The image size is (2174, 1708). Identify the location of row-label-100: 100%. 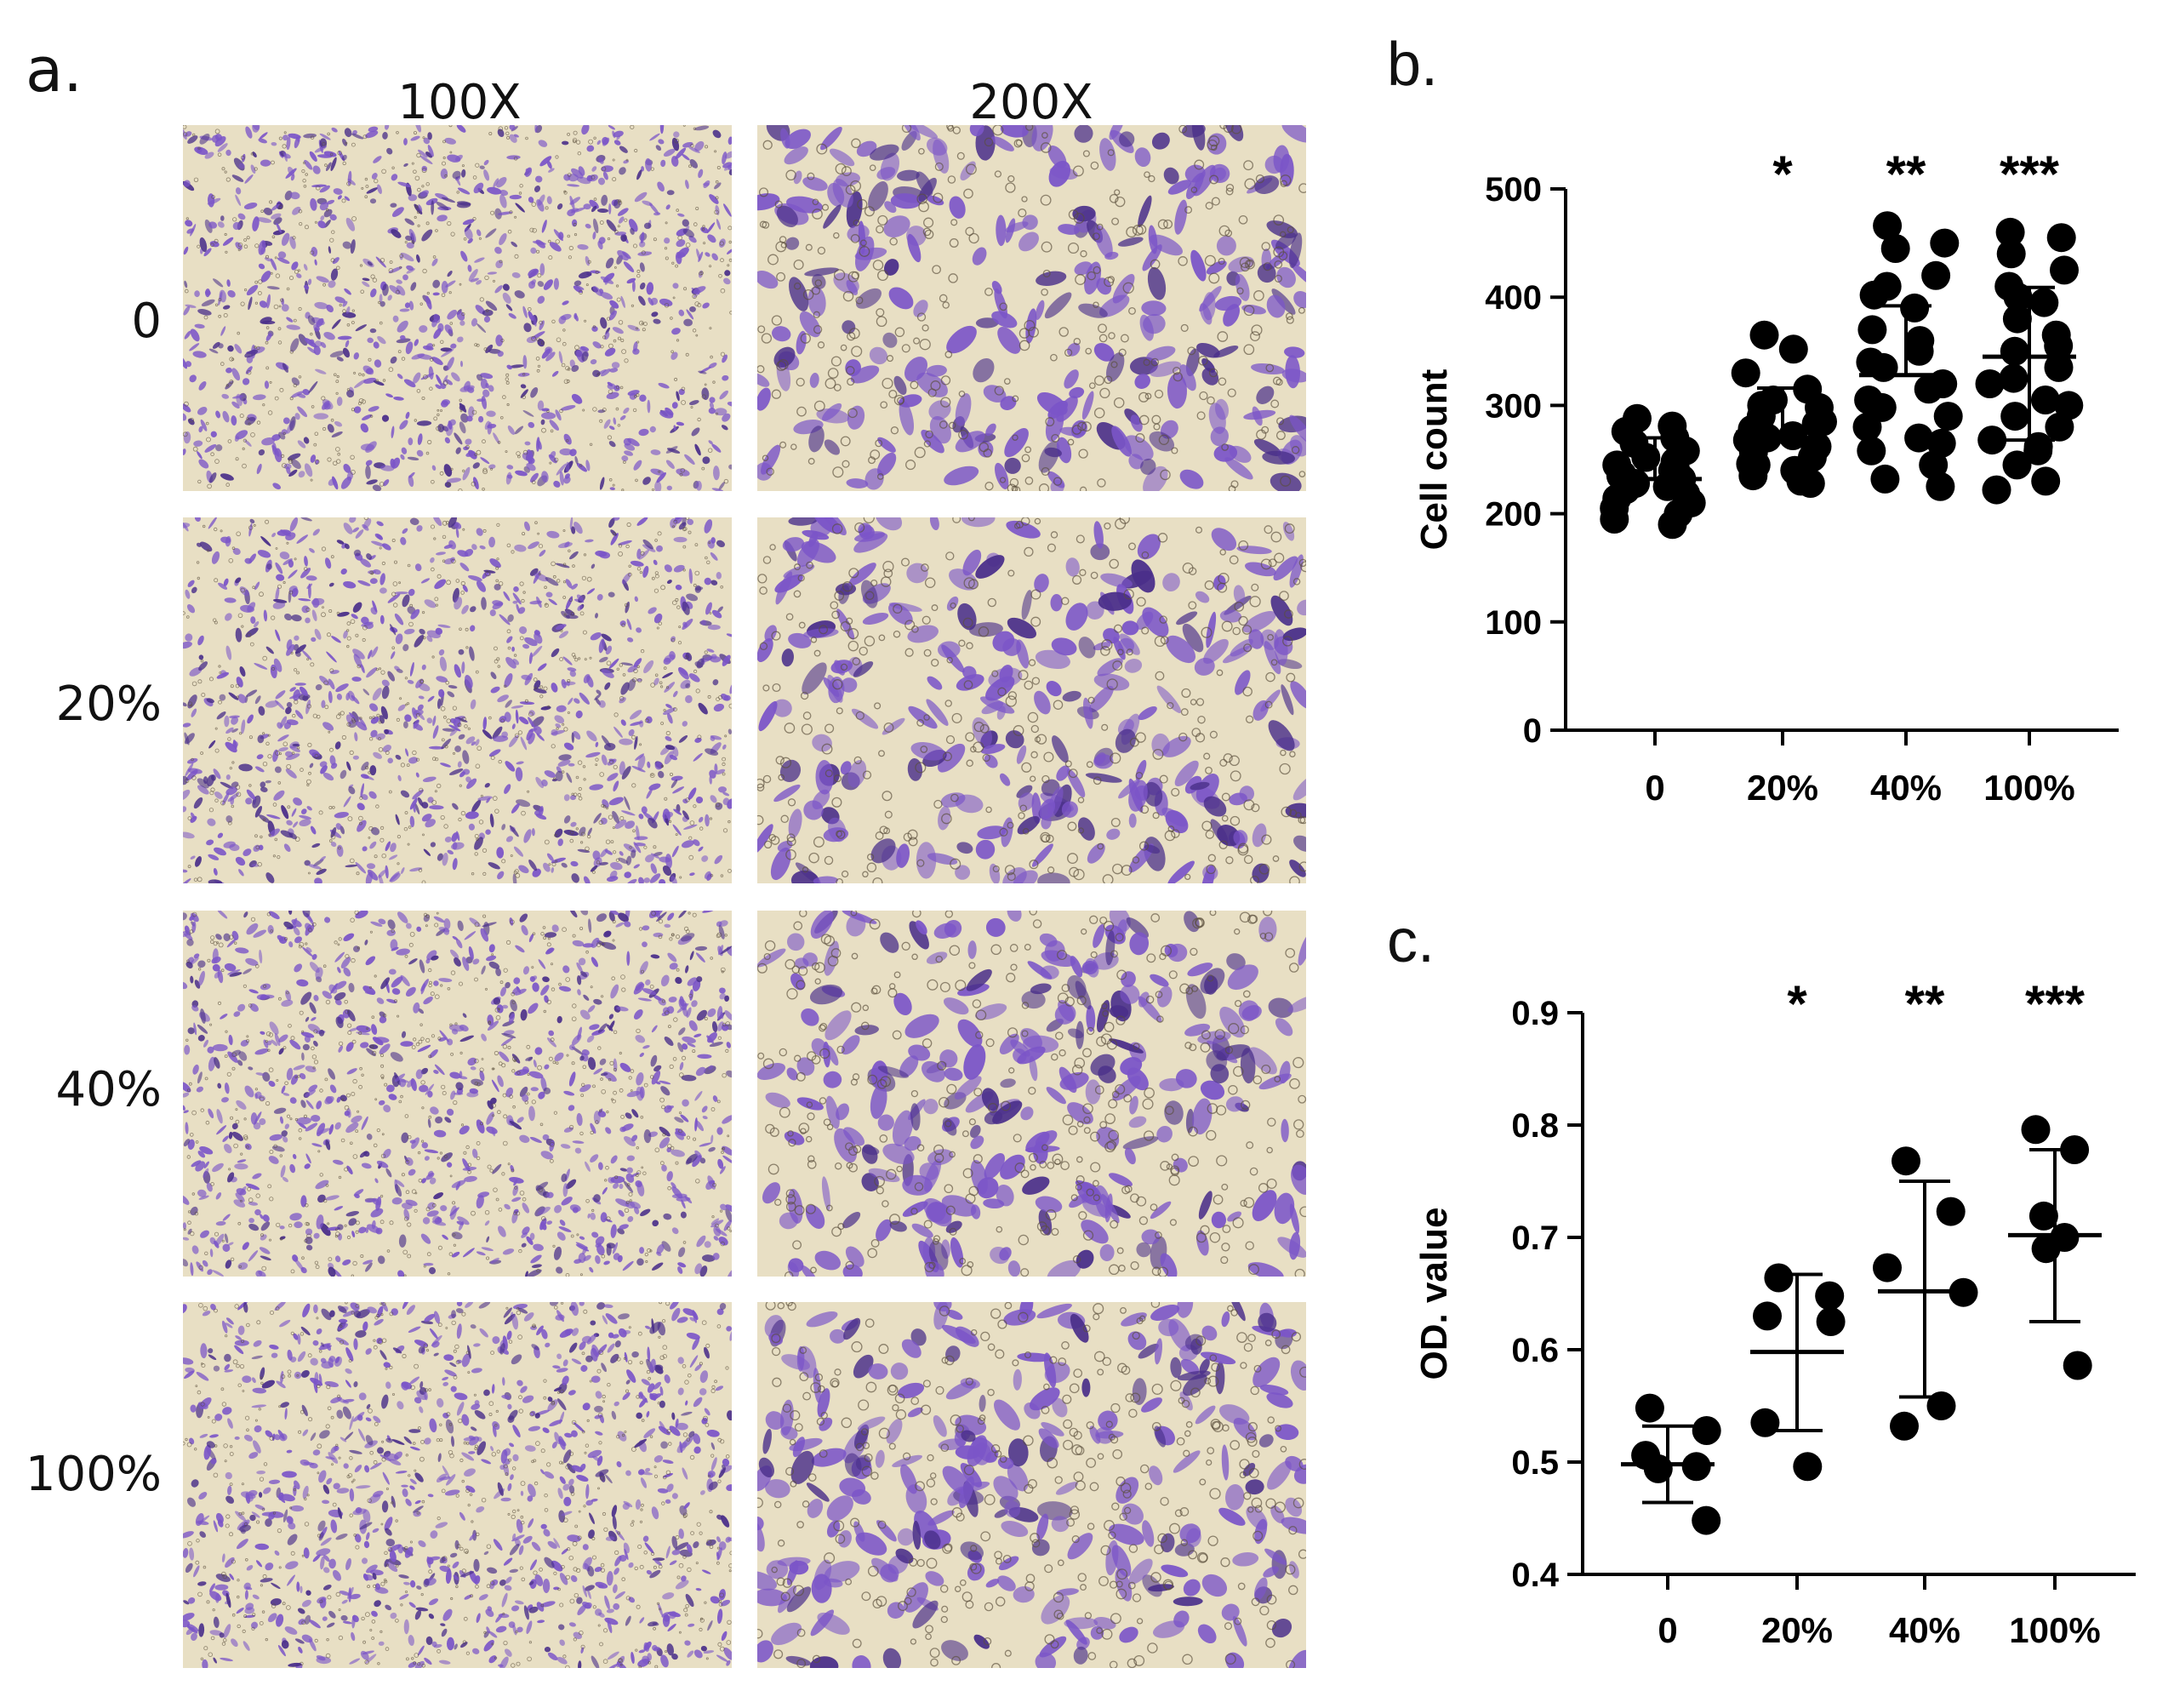
(93, 1474).